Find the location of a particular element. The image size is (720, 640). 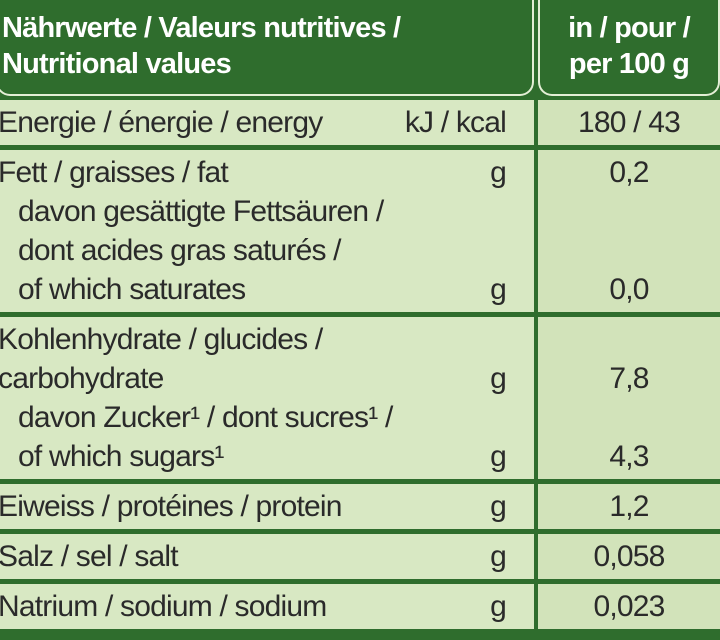

row-label: davon gesättigte Fettsäuren / is located at coordinates (201, 211).